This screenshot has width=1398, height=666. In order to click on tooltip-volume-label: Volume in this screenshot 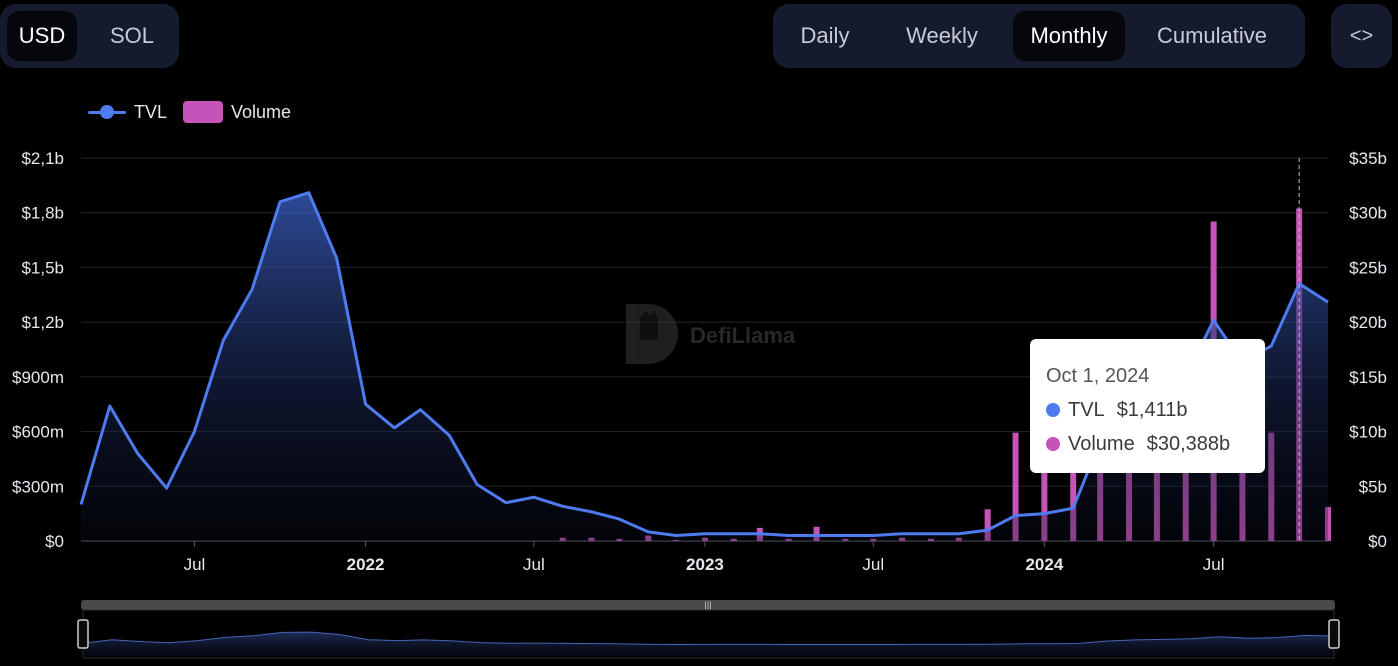, I will do `click(1101, 443)`.